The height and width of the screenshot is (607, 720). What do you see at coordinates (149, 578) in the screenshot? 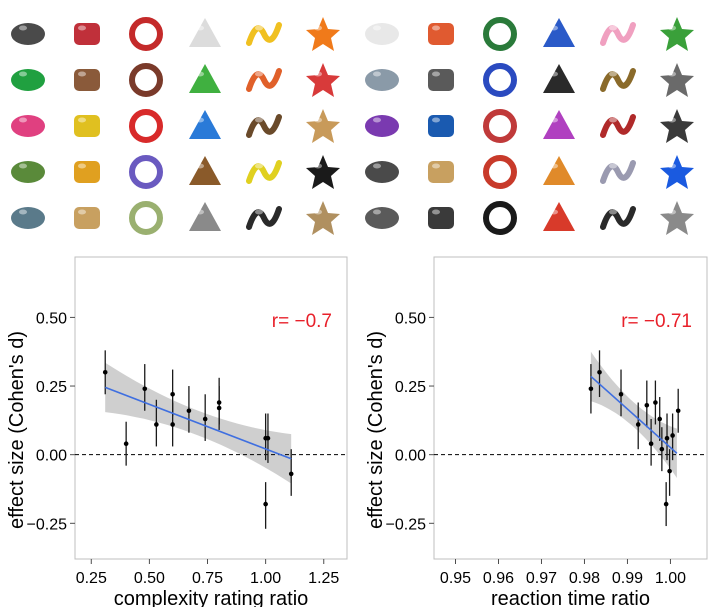
I see `x-tick-label: 0.50` at bounding box center [149, 578].